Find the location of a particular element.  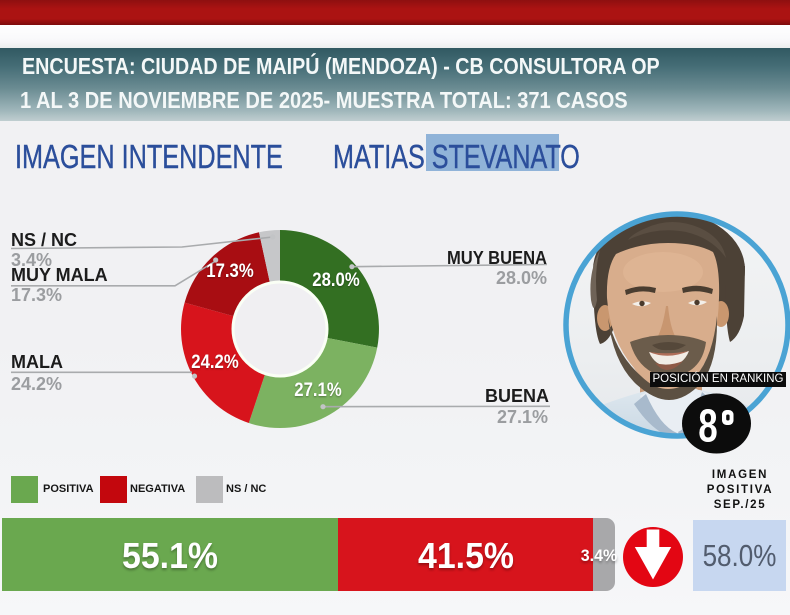

svg-text: 8 is located at coordinates (707, 426).